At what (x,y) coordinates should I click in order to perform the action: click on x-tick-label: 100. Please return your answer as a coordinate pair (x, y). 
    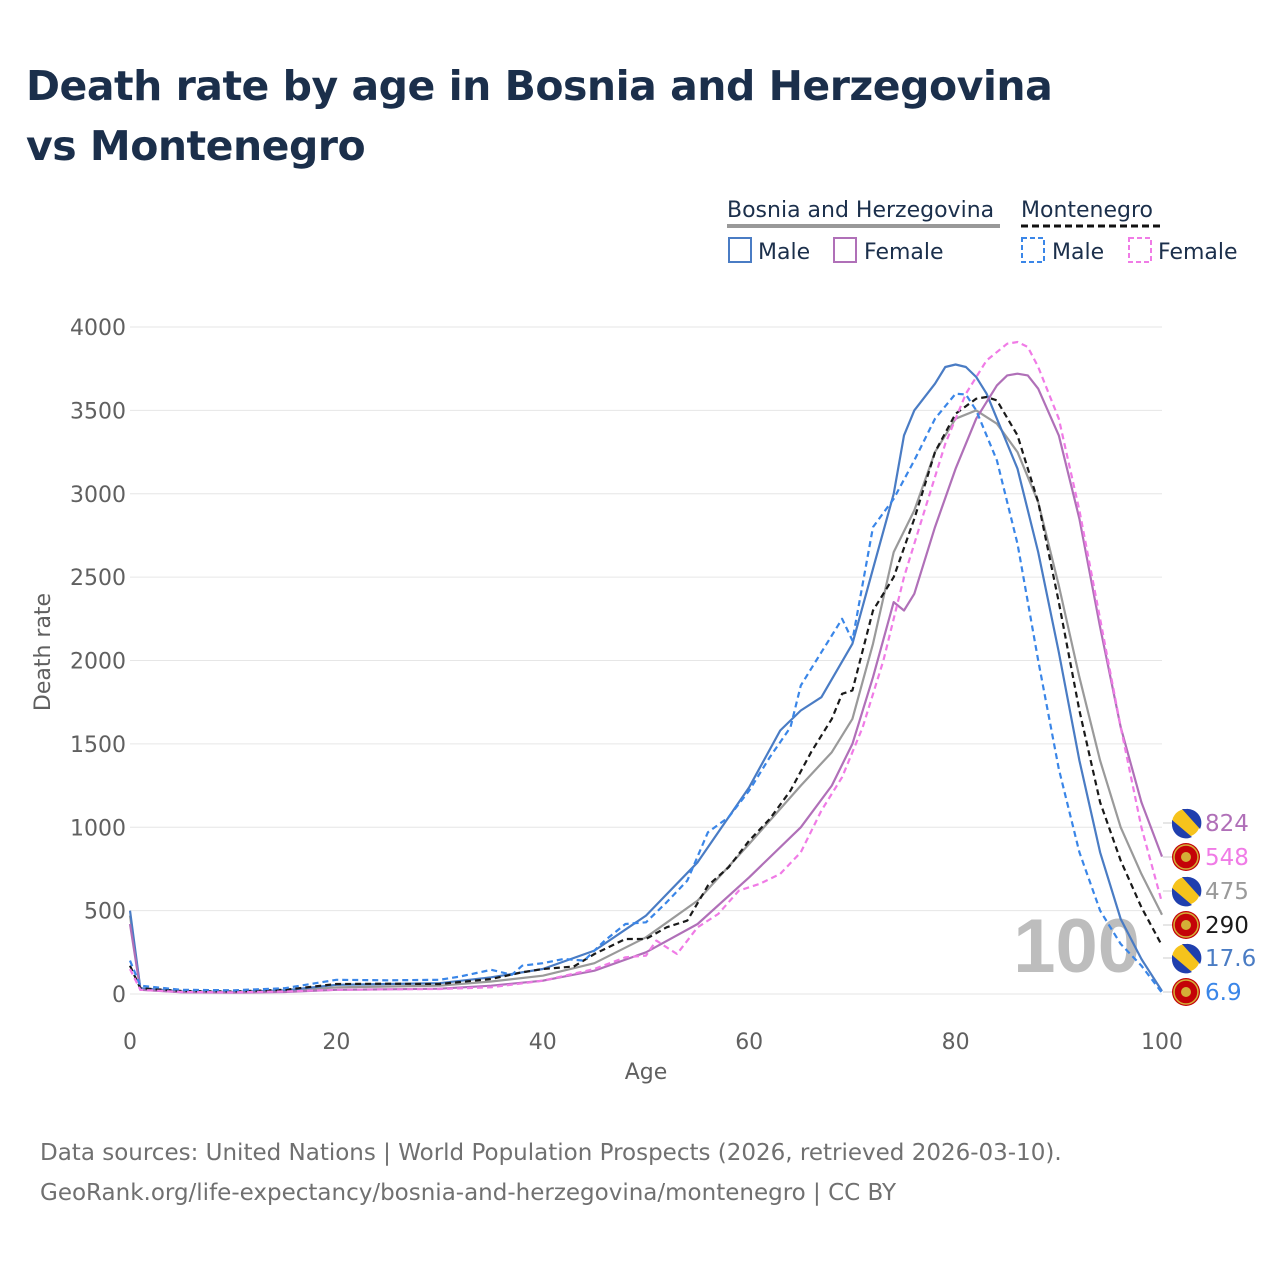
    Looking at the image, I should click on (1162, 1042).